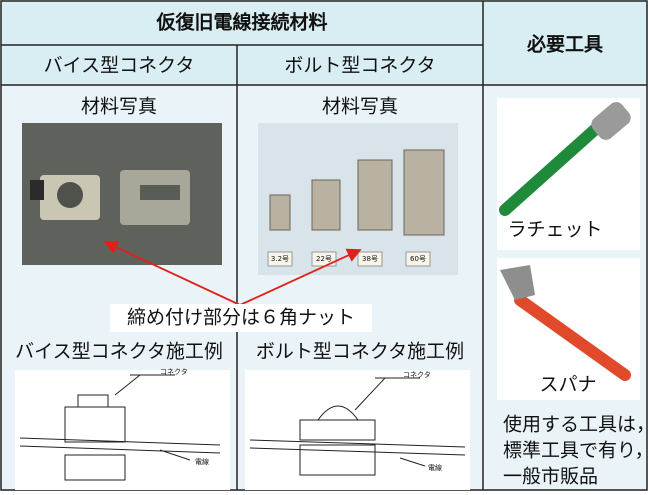 This screenshot has height=495, width=648. I want to click on tools-note: 一般市販品, so click(550, 477).